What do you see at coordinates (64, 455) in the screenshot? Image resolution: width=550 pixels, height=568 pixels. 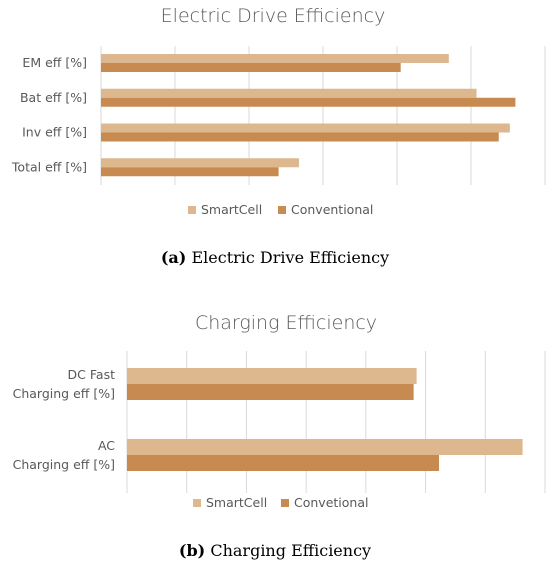 I see `chart-b-category-label: AC Charging eff [%]` at bounding box center [64, 455].